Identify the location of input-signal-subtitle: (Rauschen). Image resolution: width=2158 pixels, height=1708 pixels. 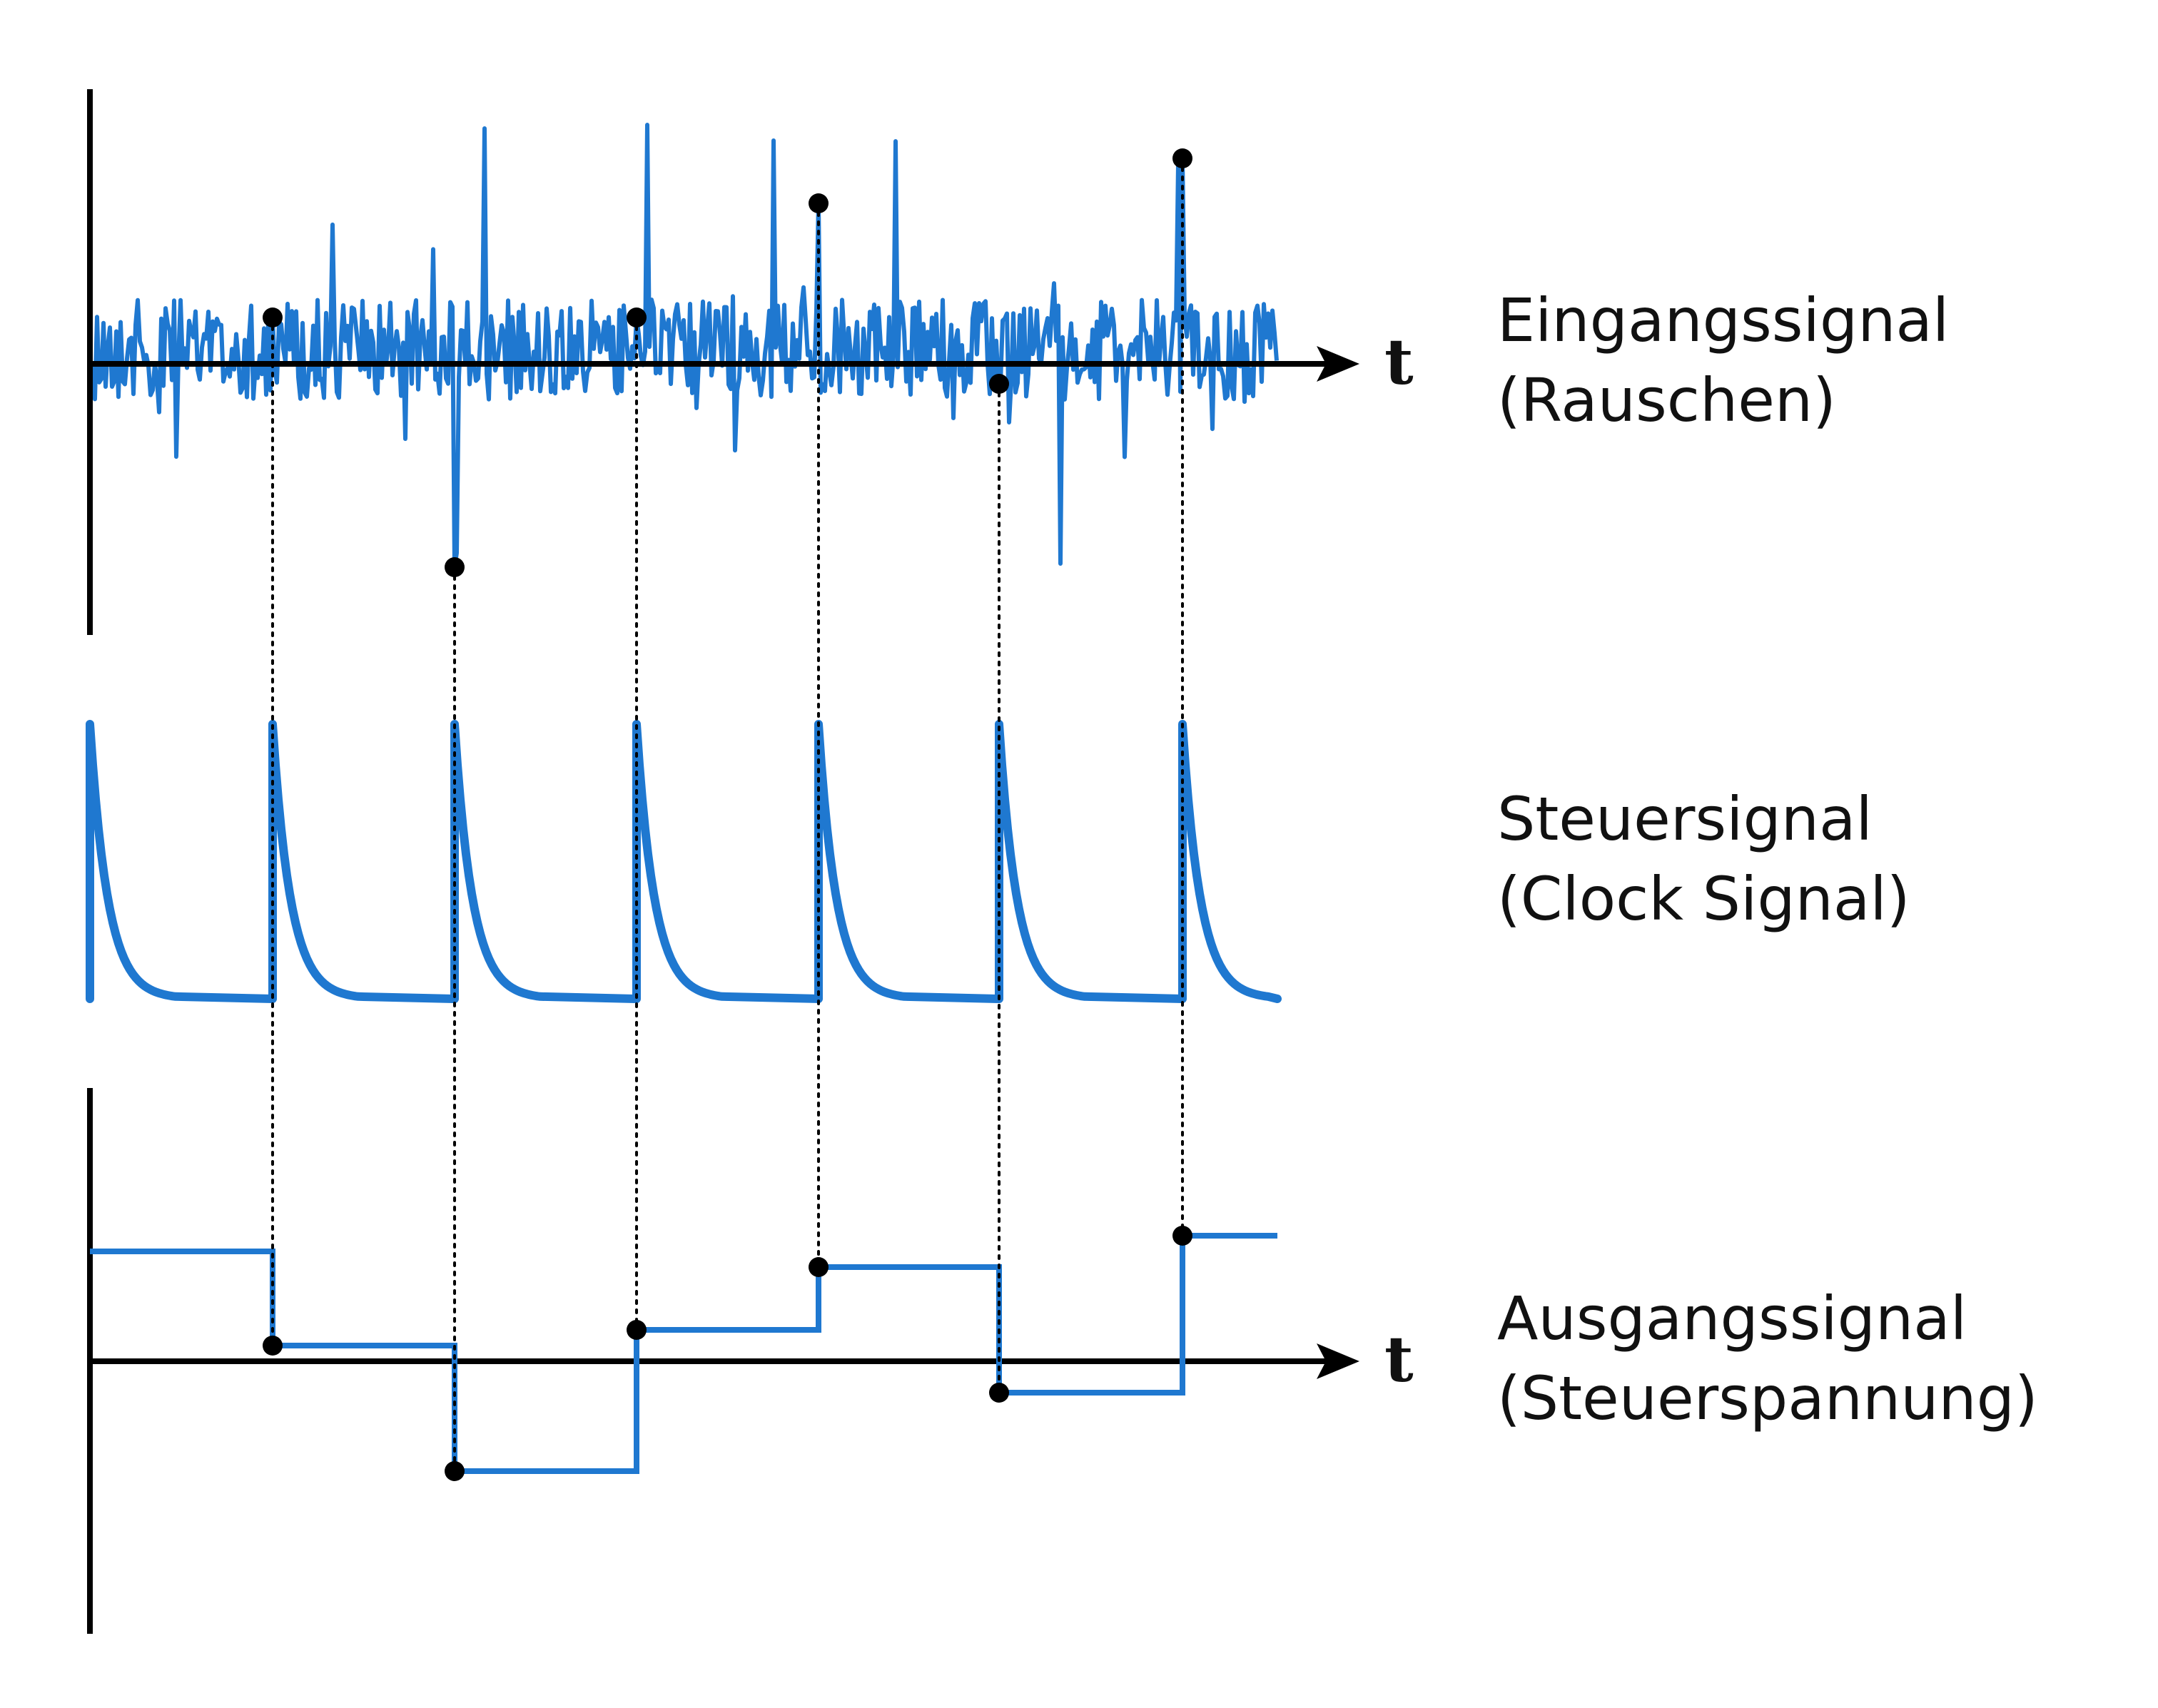
(1666, 400).